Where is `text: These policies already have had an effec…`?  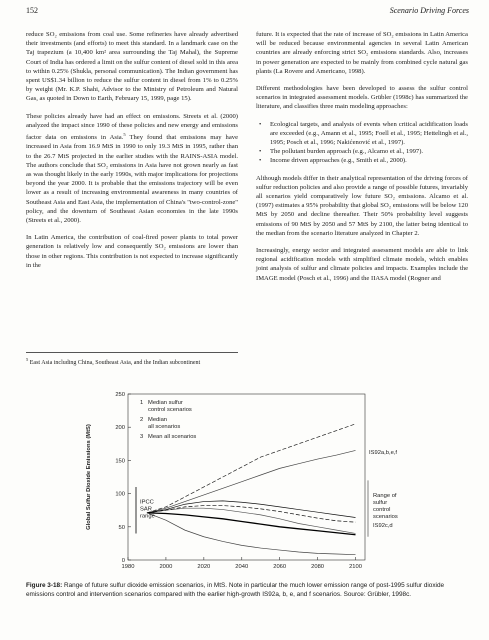
text: These policies already have had an effec… is located at coordinates (132, 127).